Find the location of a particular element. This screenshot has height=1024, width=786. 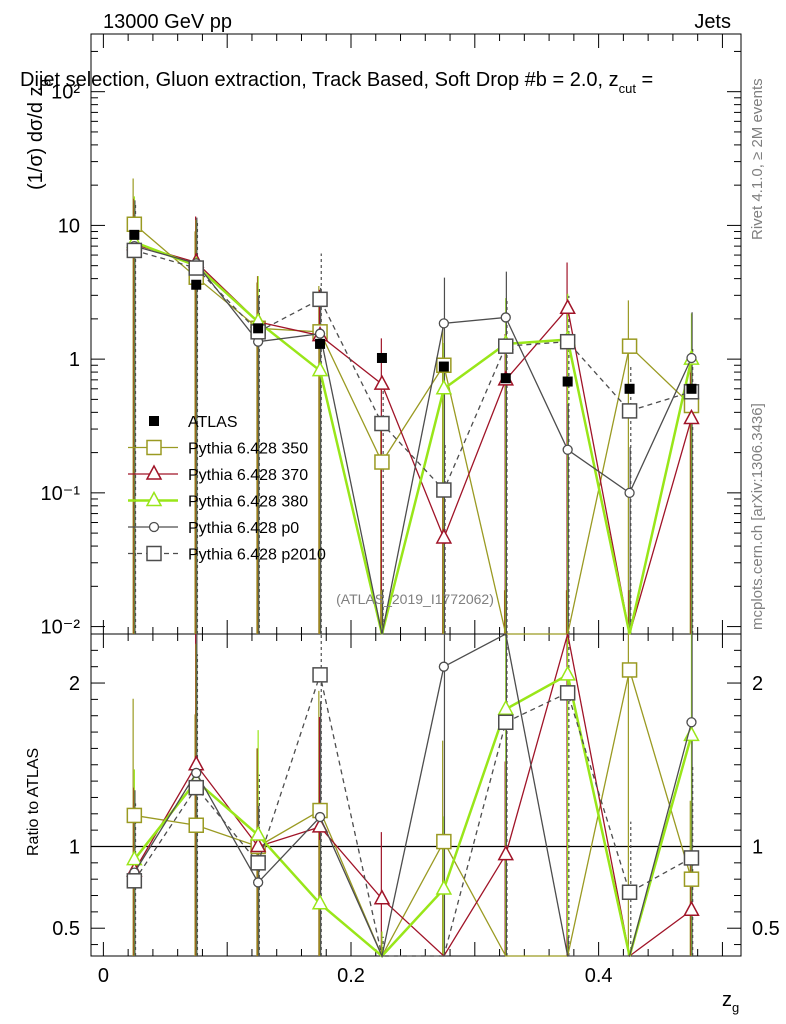

y-axis-label-main-sub: g is located at coordinates (43, 82).